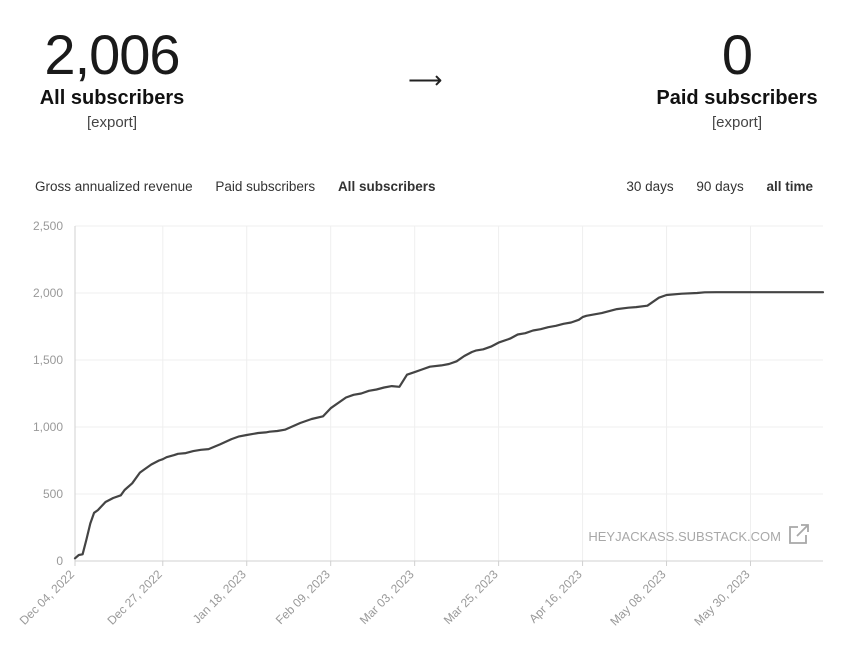 This screenshot has height=658, width=853. What do you see at coordinates (47, 597) in the screenshot?
I see `x-tick-label: Dec 04, 2022` at bounding box center [47, 597].